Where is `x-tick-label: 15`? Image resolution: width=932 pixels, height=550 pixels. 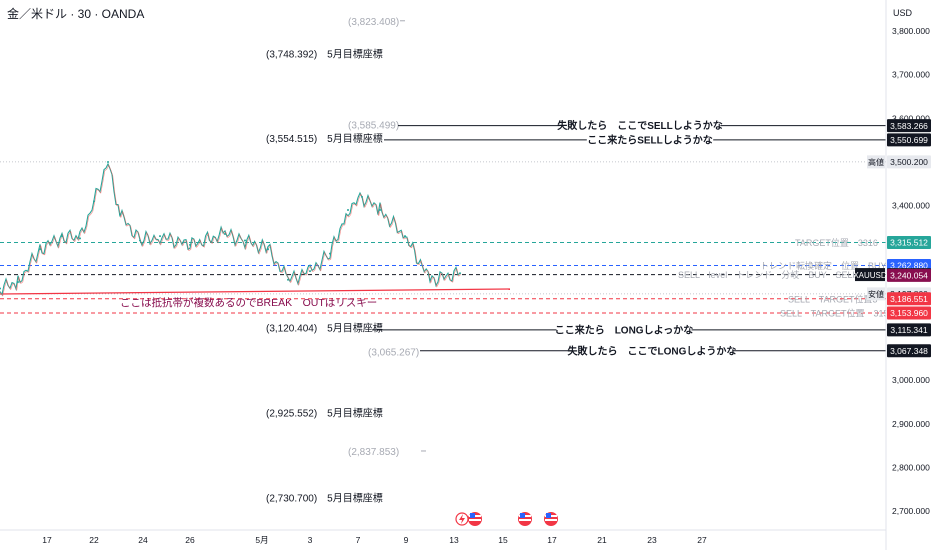 x-tick-label: 15 is located at coordinates (503, 540).